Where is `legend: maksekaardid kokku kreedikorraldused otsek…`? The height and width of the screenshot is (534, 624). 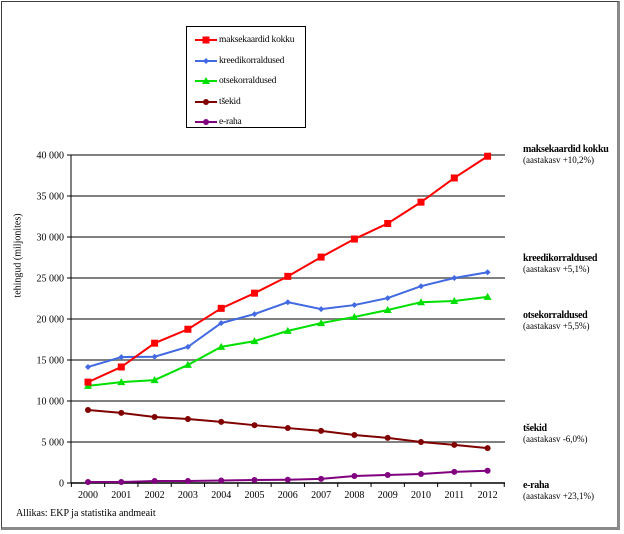 legend: maksekaardid kokku kreedikorraldused otsek… is located at coordinates (246, 77).